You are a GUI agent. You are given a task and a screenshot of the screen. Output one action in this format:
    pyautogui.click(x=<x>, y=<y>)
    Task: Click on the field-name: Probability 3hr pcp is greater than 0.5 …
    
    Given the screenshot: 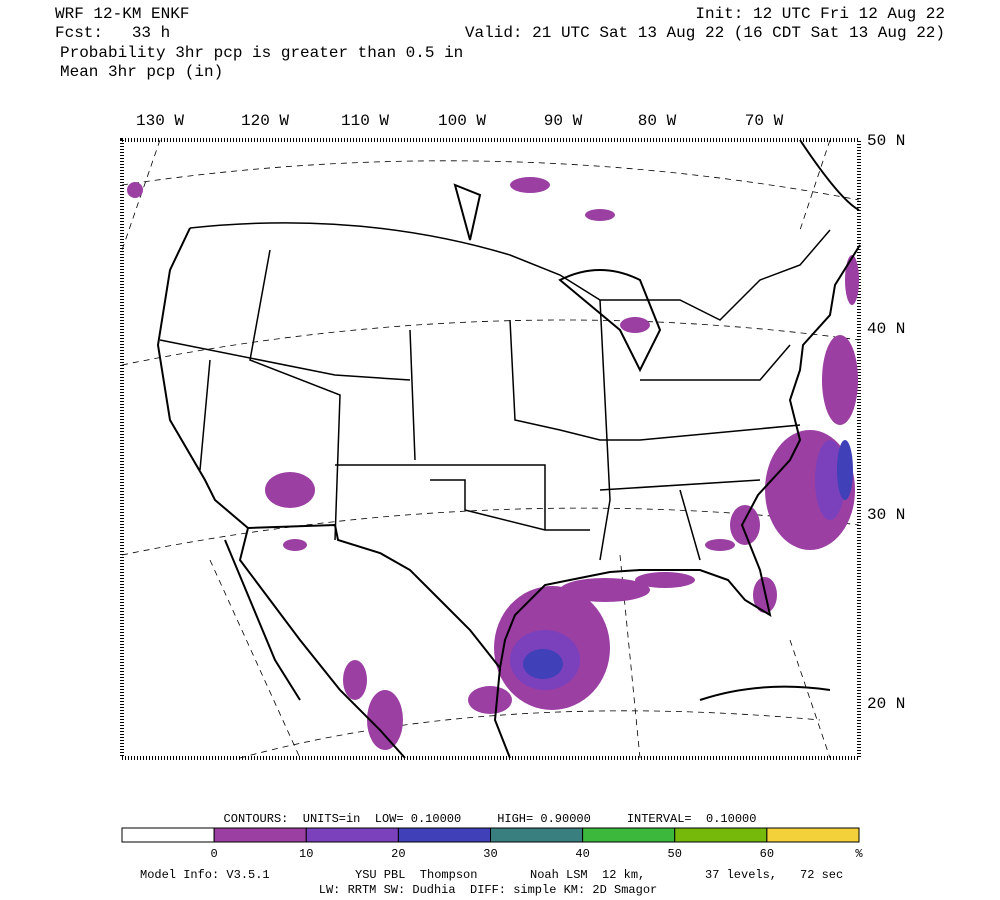 What is the action you would take?
    pyautogui.click(x=261, y=53)
    